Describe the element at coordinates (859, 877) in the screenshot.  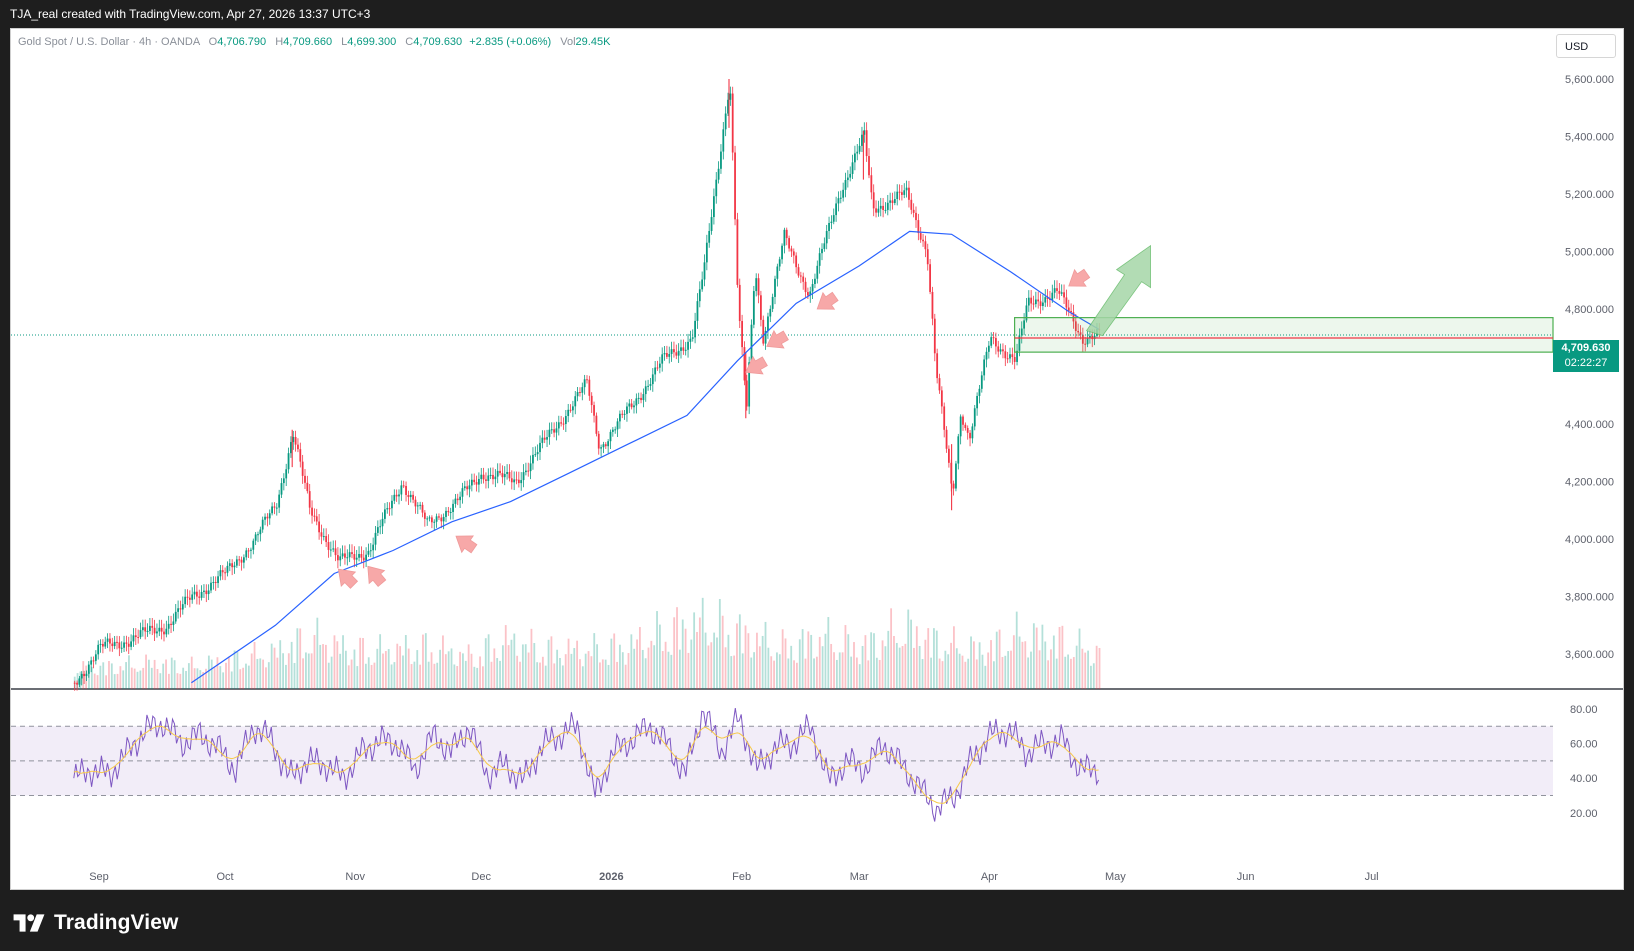
I see `time-axis-tick: Mar` at that location.